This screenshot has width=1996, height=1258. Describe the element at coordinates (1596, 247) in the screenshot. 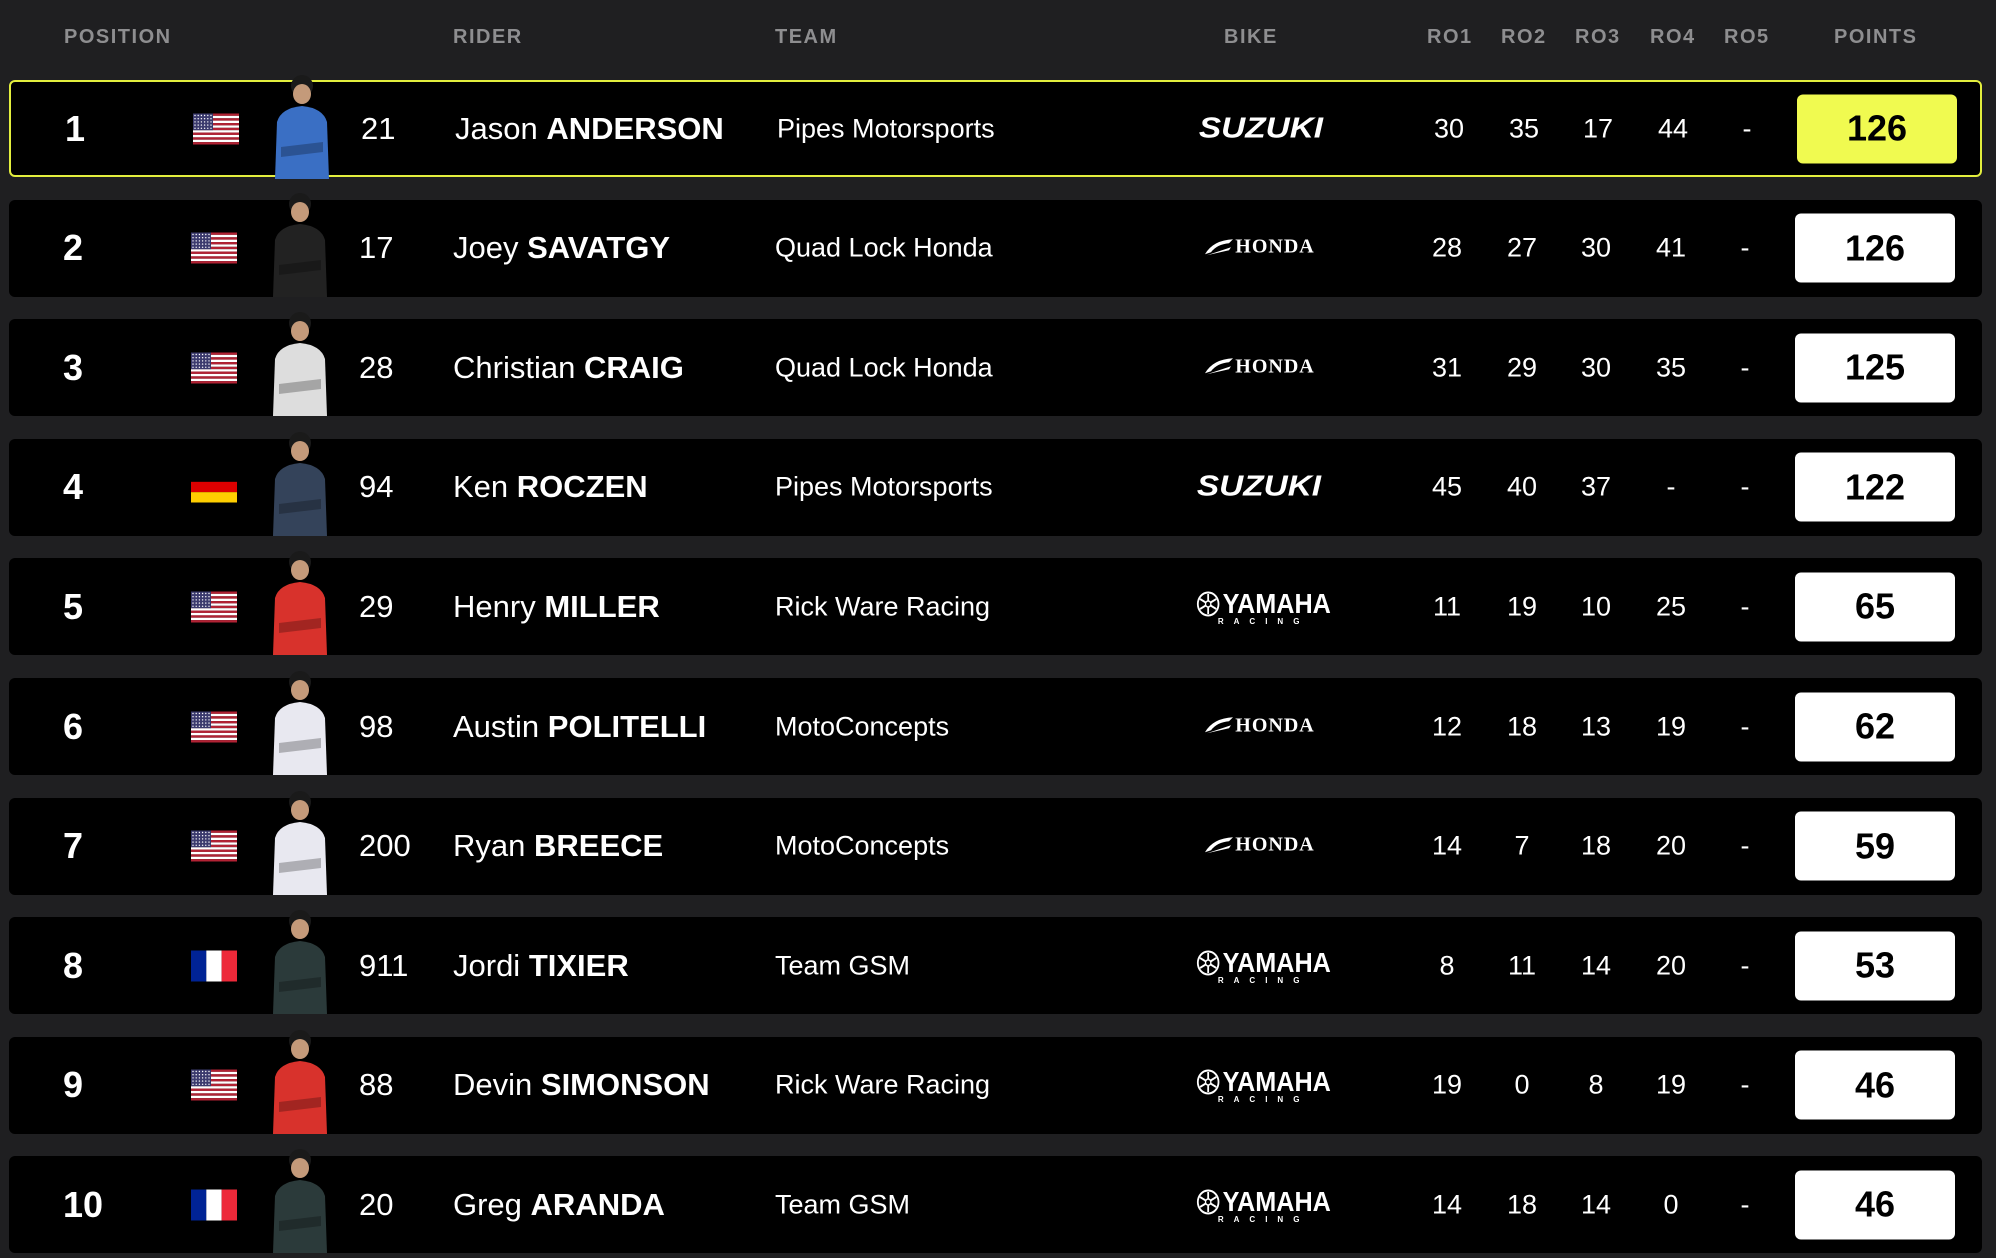

I see `round-3-points: 30` at that location.